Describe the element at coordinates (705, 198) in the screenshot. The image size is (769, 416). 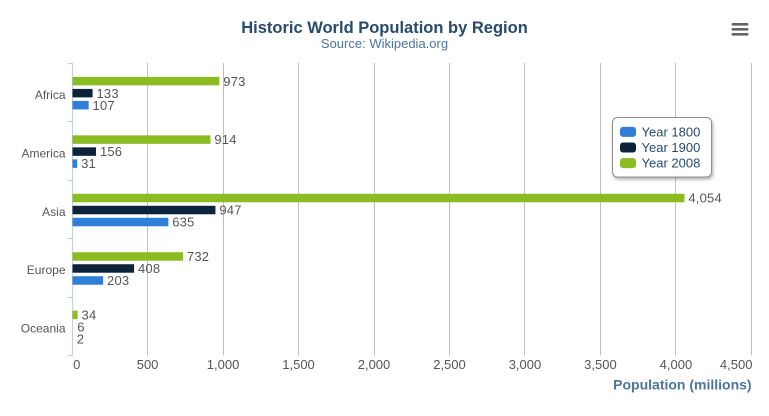
I see `svg-text: 4,054` at that location.